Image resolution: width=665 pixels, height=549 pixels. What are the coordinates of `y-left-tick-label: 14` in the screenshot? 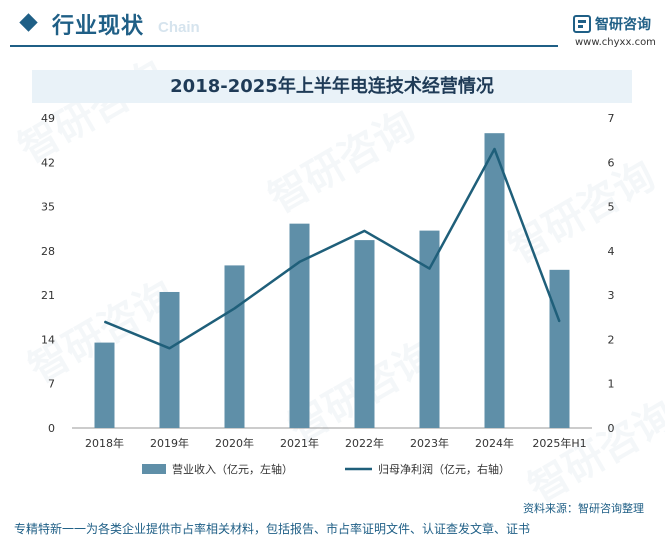 It's located at (48, 339).